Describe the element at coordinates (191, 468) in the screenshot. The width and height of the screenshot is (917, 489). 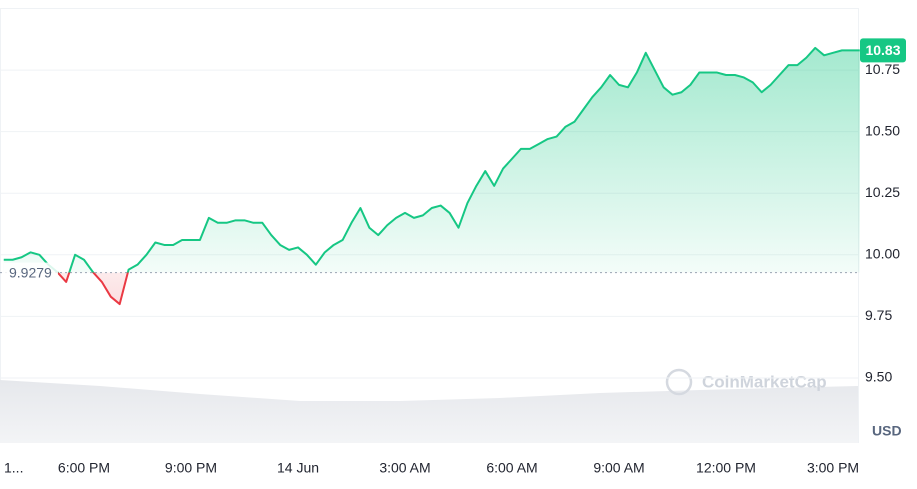
I see `x-tick-label: 9:00 PM` at that location.